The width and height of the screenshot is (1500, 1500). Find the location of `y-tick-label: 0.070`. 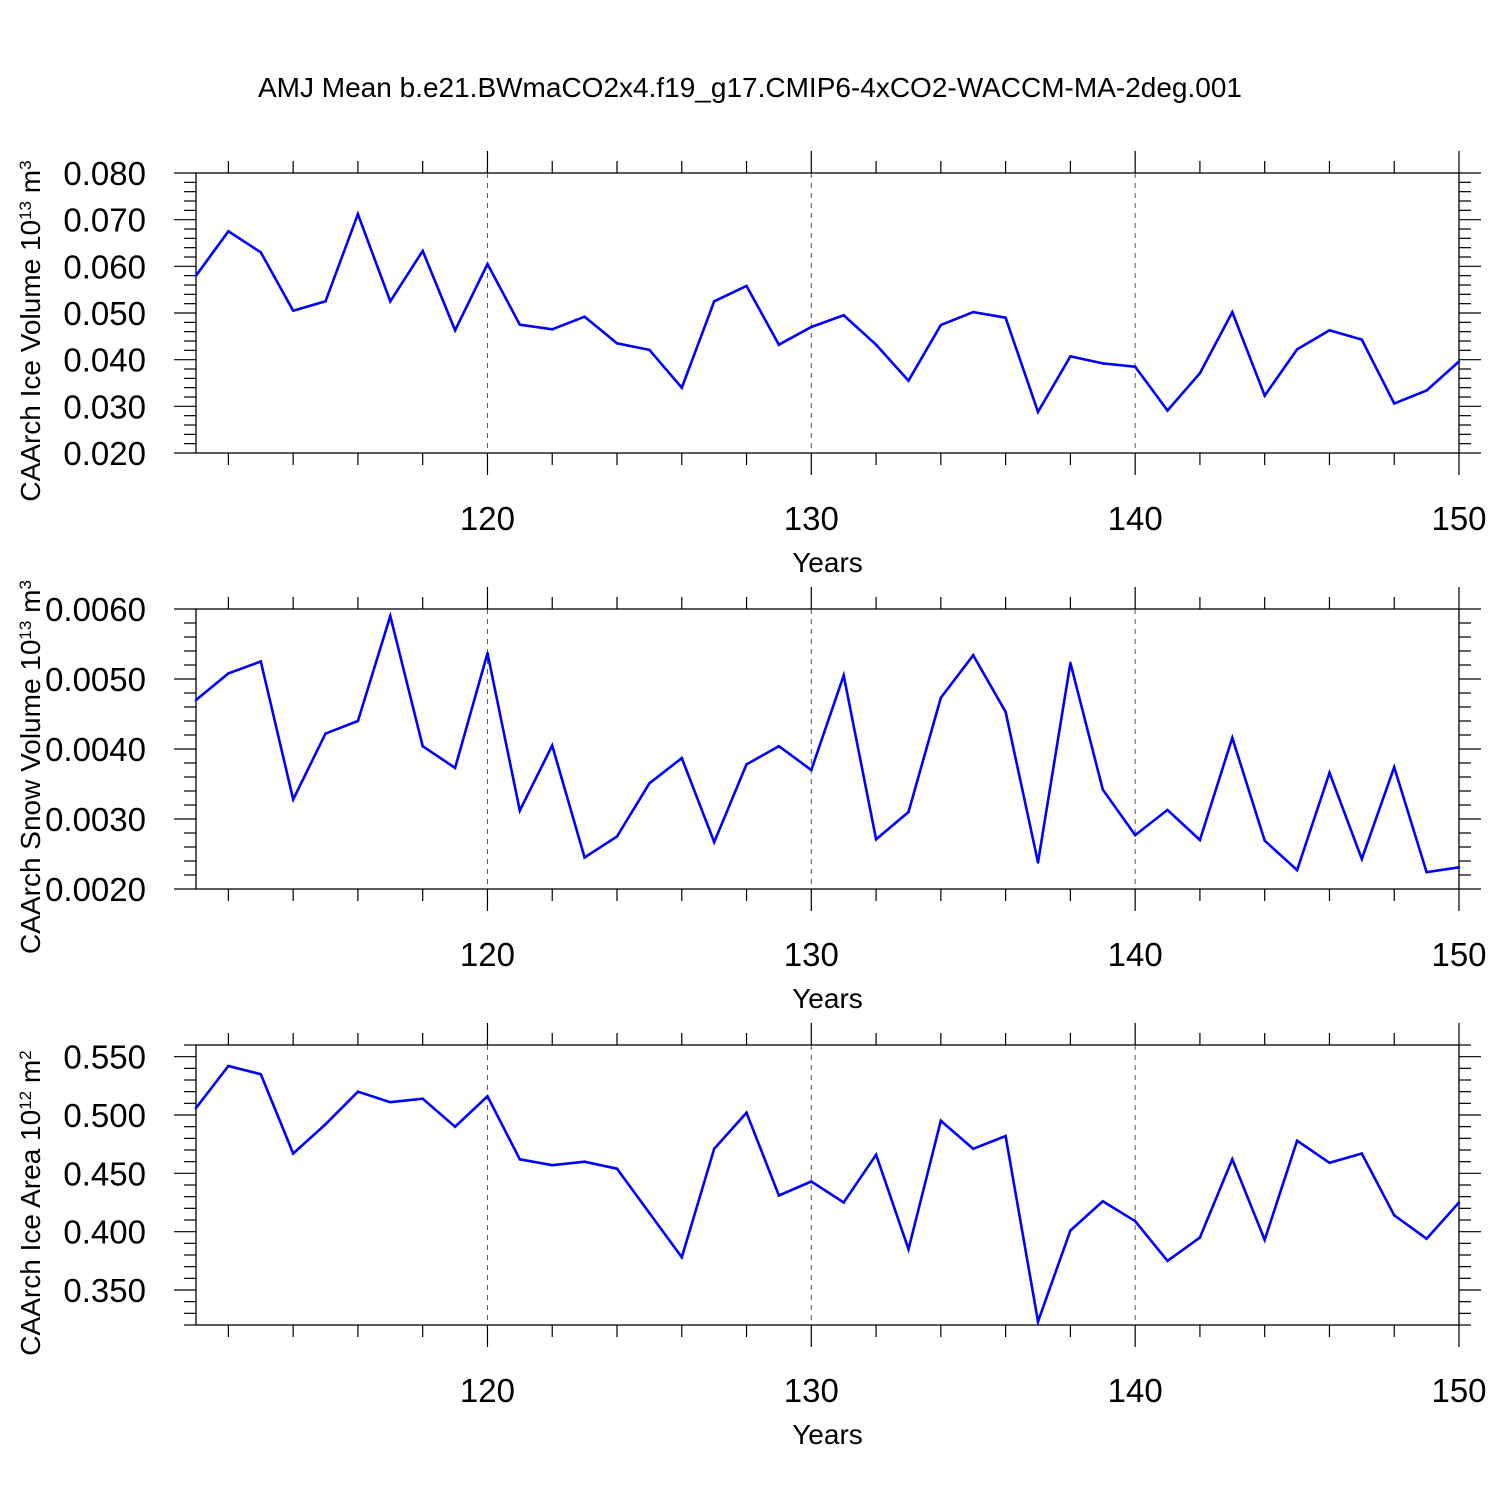

y-tick-label: 0.070 is located at coordinates (104, 220).